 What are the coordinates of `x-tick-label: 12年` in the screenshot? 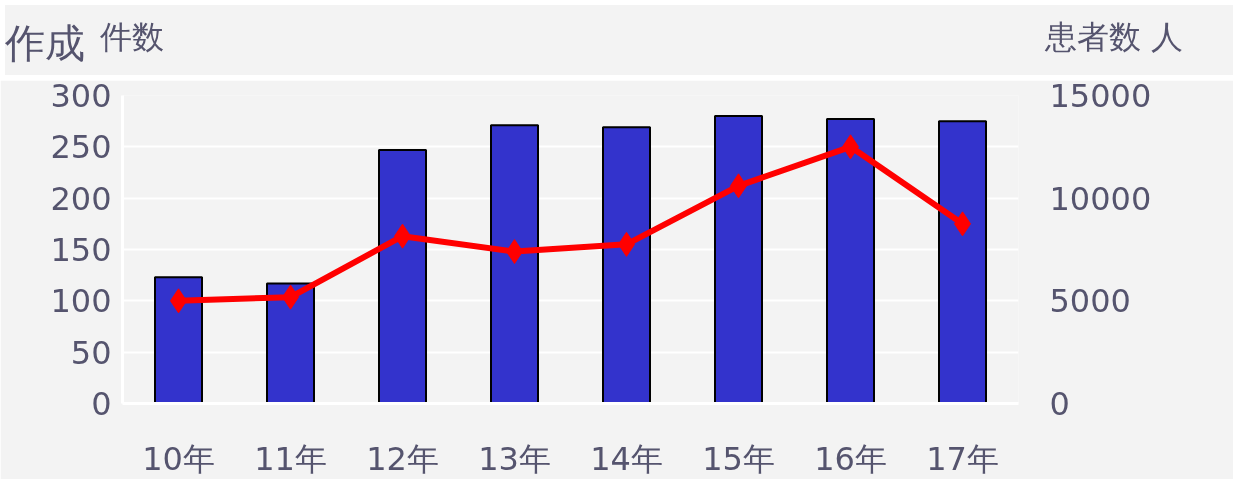 It's located at (402, 458).